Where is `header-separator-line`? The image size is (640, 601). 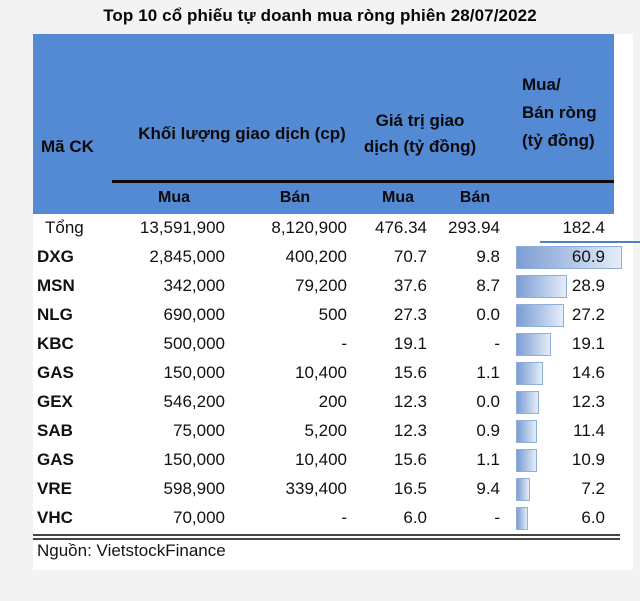 header-separator-line is located at coordinates (363, 181).